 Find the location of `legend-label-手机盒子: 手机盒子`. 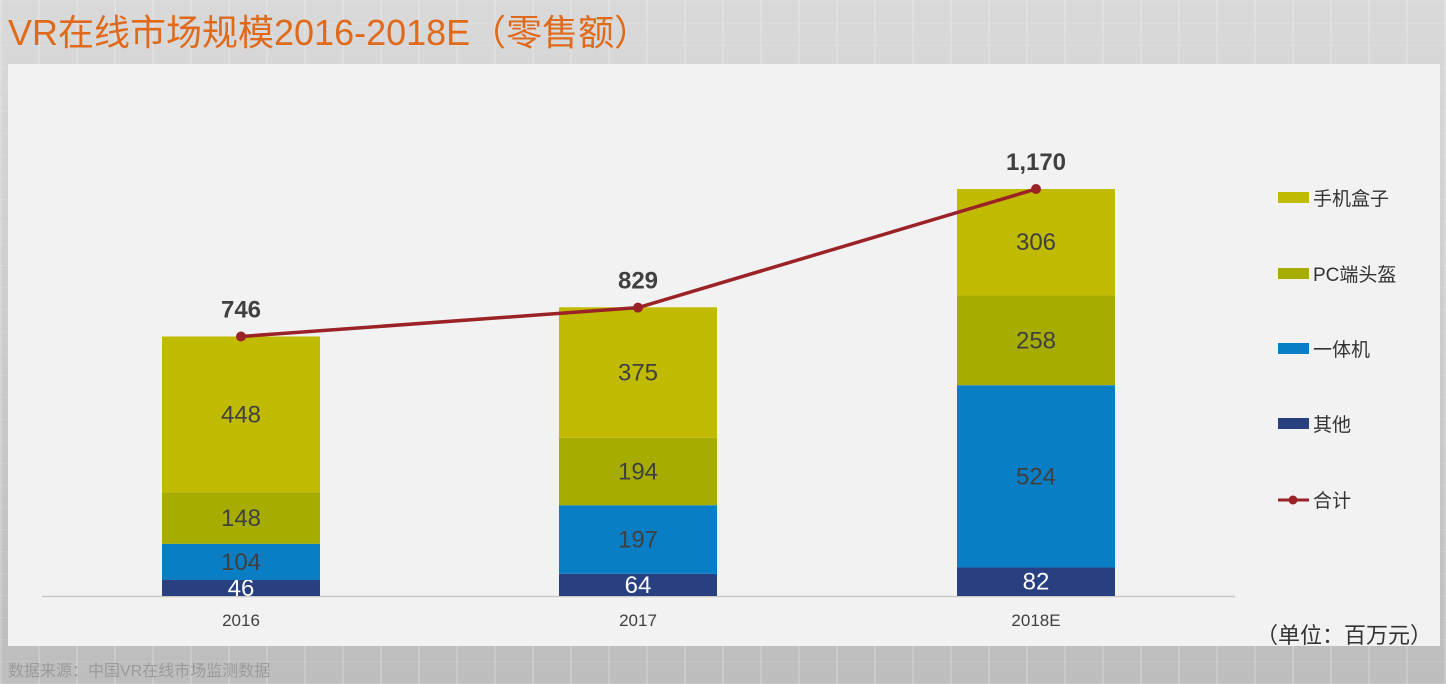

legend-label-手机盒子: 手机盒子 is located at coordinates (1351, 199).